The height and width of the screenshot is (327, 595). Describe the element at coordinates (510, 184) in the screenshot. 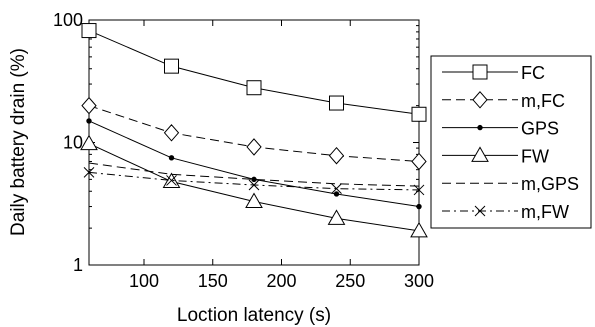

I see `legend-item-m-gps: m,GPS` at that location.